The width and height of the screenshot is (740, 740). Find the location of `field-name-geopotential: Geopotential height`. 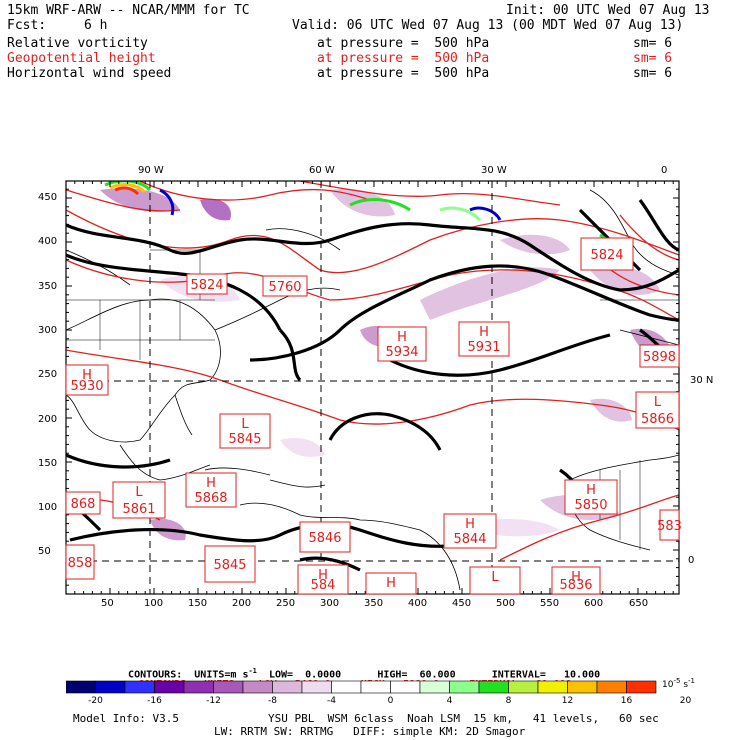

field-name-geopotential: Geopotential height is located at coordinates (81, 58).